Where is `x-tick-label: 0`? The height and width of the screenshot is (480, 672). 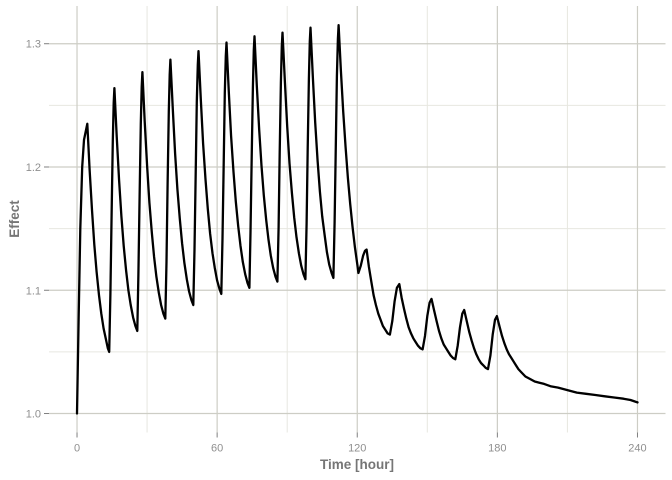 x-tick-label: 0 is located at coordinates (77, 449).